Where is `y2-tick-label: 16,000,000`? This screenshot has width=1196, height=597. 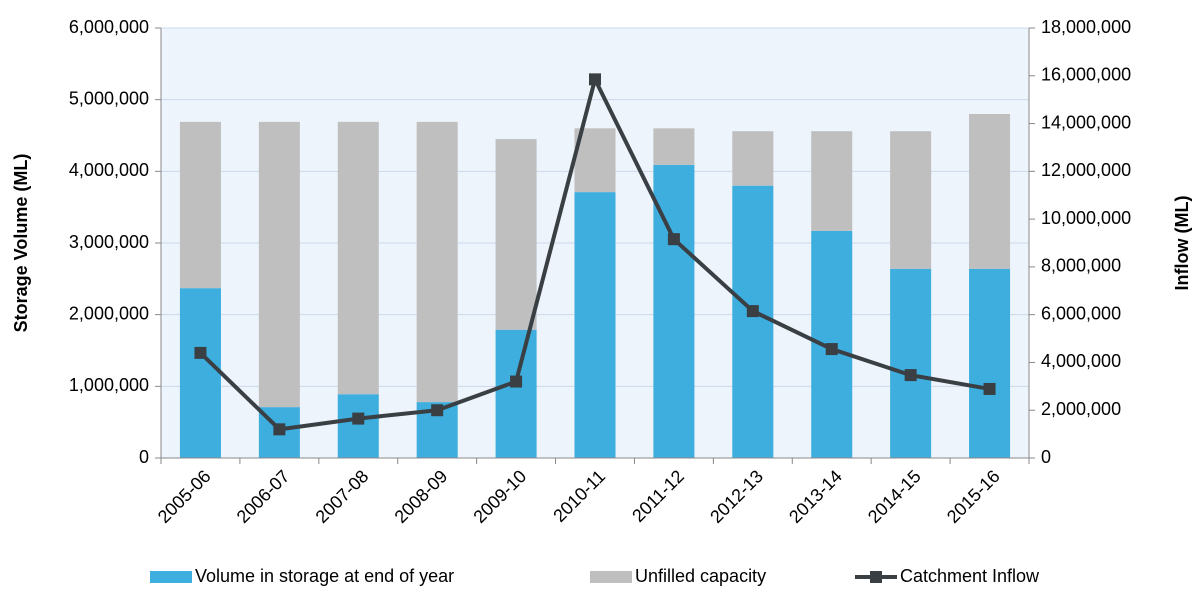 y2-tick-label: 16,000,000 is located at coordinates (1086, 75).